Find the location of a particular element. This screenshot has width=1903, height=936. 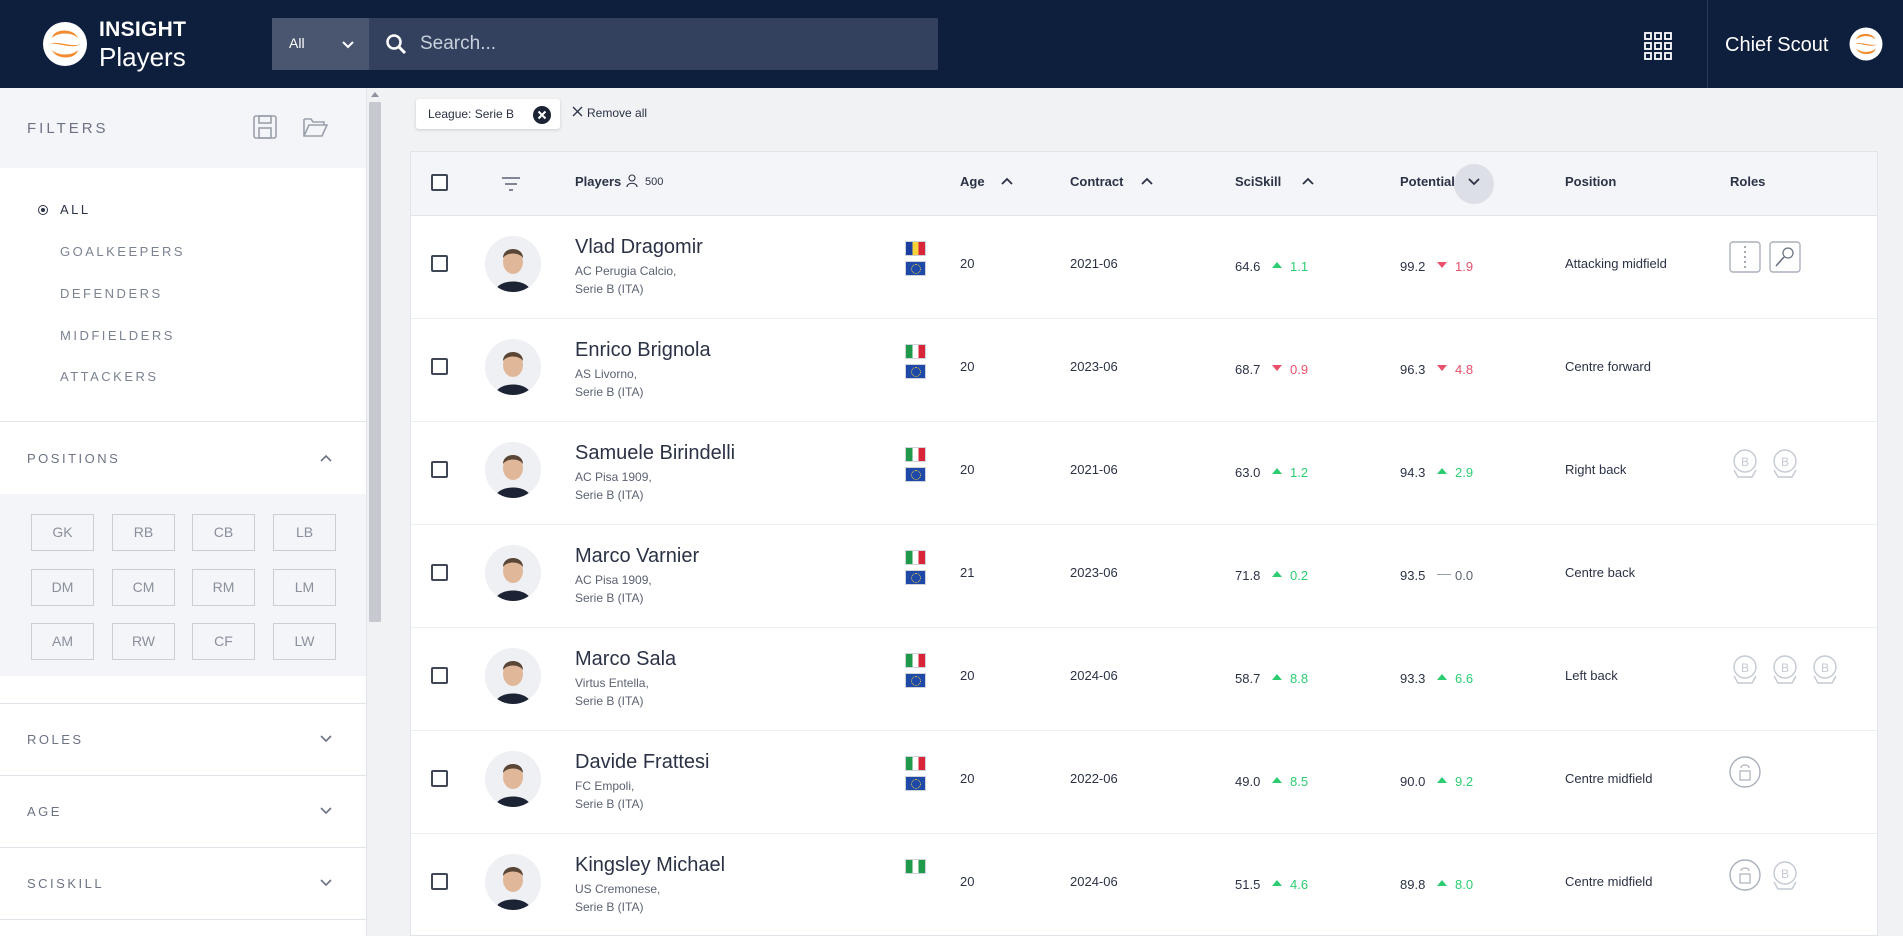

potential-column-header: Potential is located at coordinates (1427, 181).